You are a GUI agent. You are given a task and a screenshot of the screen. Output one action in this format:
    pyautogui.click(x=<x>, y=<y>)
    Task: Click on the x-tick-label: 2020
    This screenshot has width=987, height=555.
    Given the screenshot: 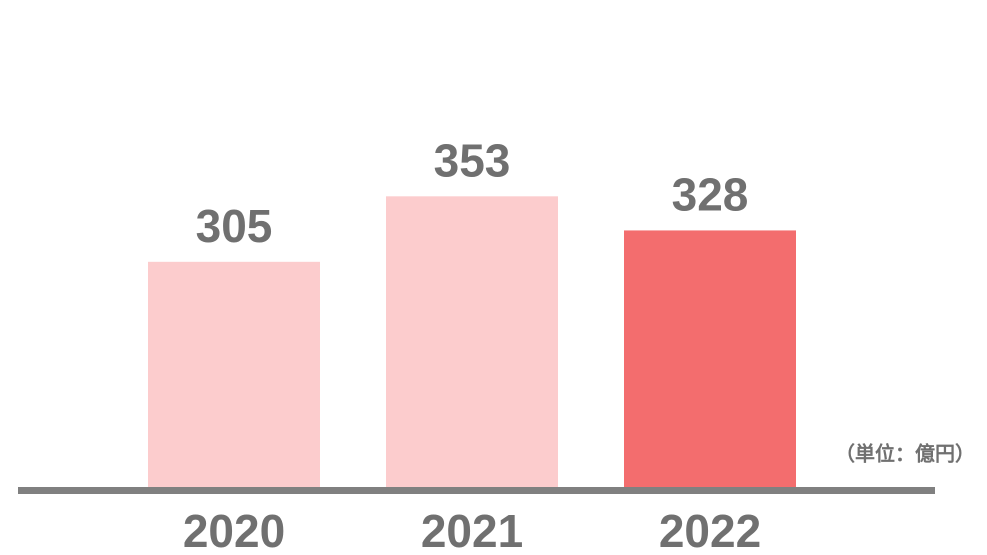 What is the action you would take?
    pyautogui.click(x=234, y=530)
    